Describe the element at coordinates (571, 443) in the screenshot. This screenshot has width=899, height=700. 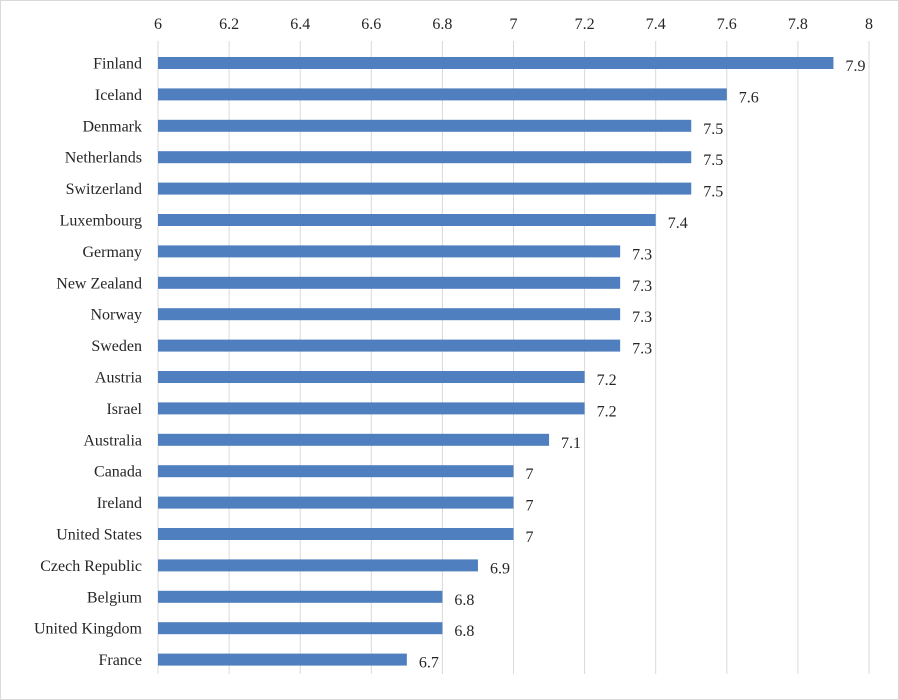
I see `data-label: 7.1` at that location.